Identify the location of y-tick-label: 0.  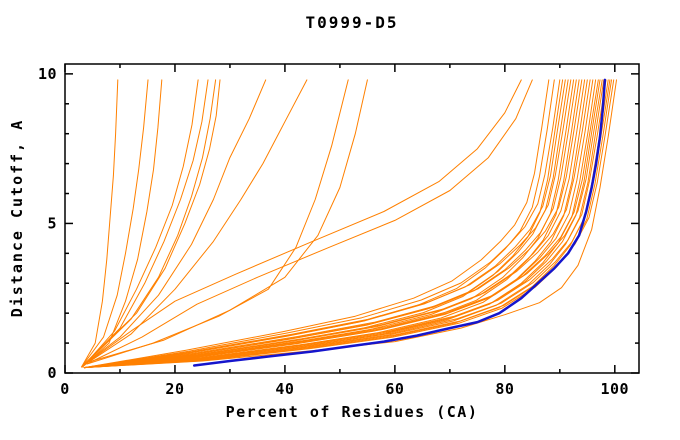
(52, 373).